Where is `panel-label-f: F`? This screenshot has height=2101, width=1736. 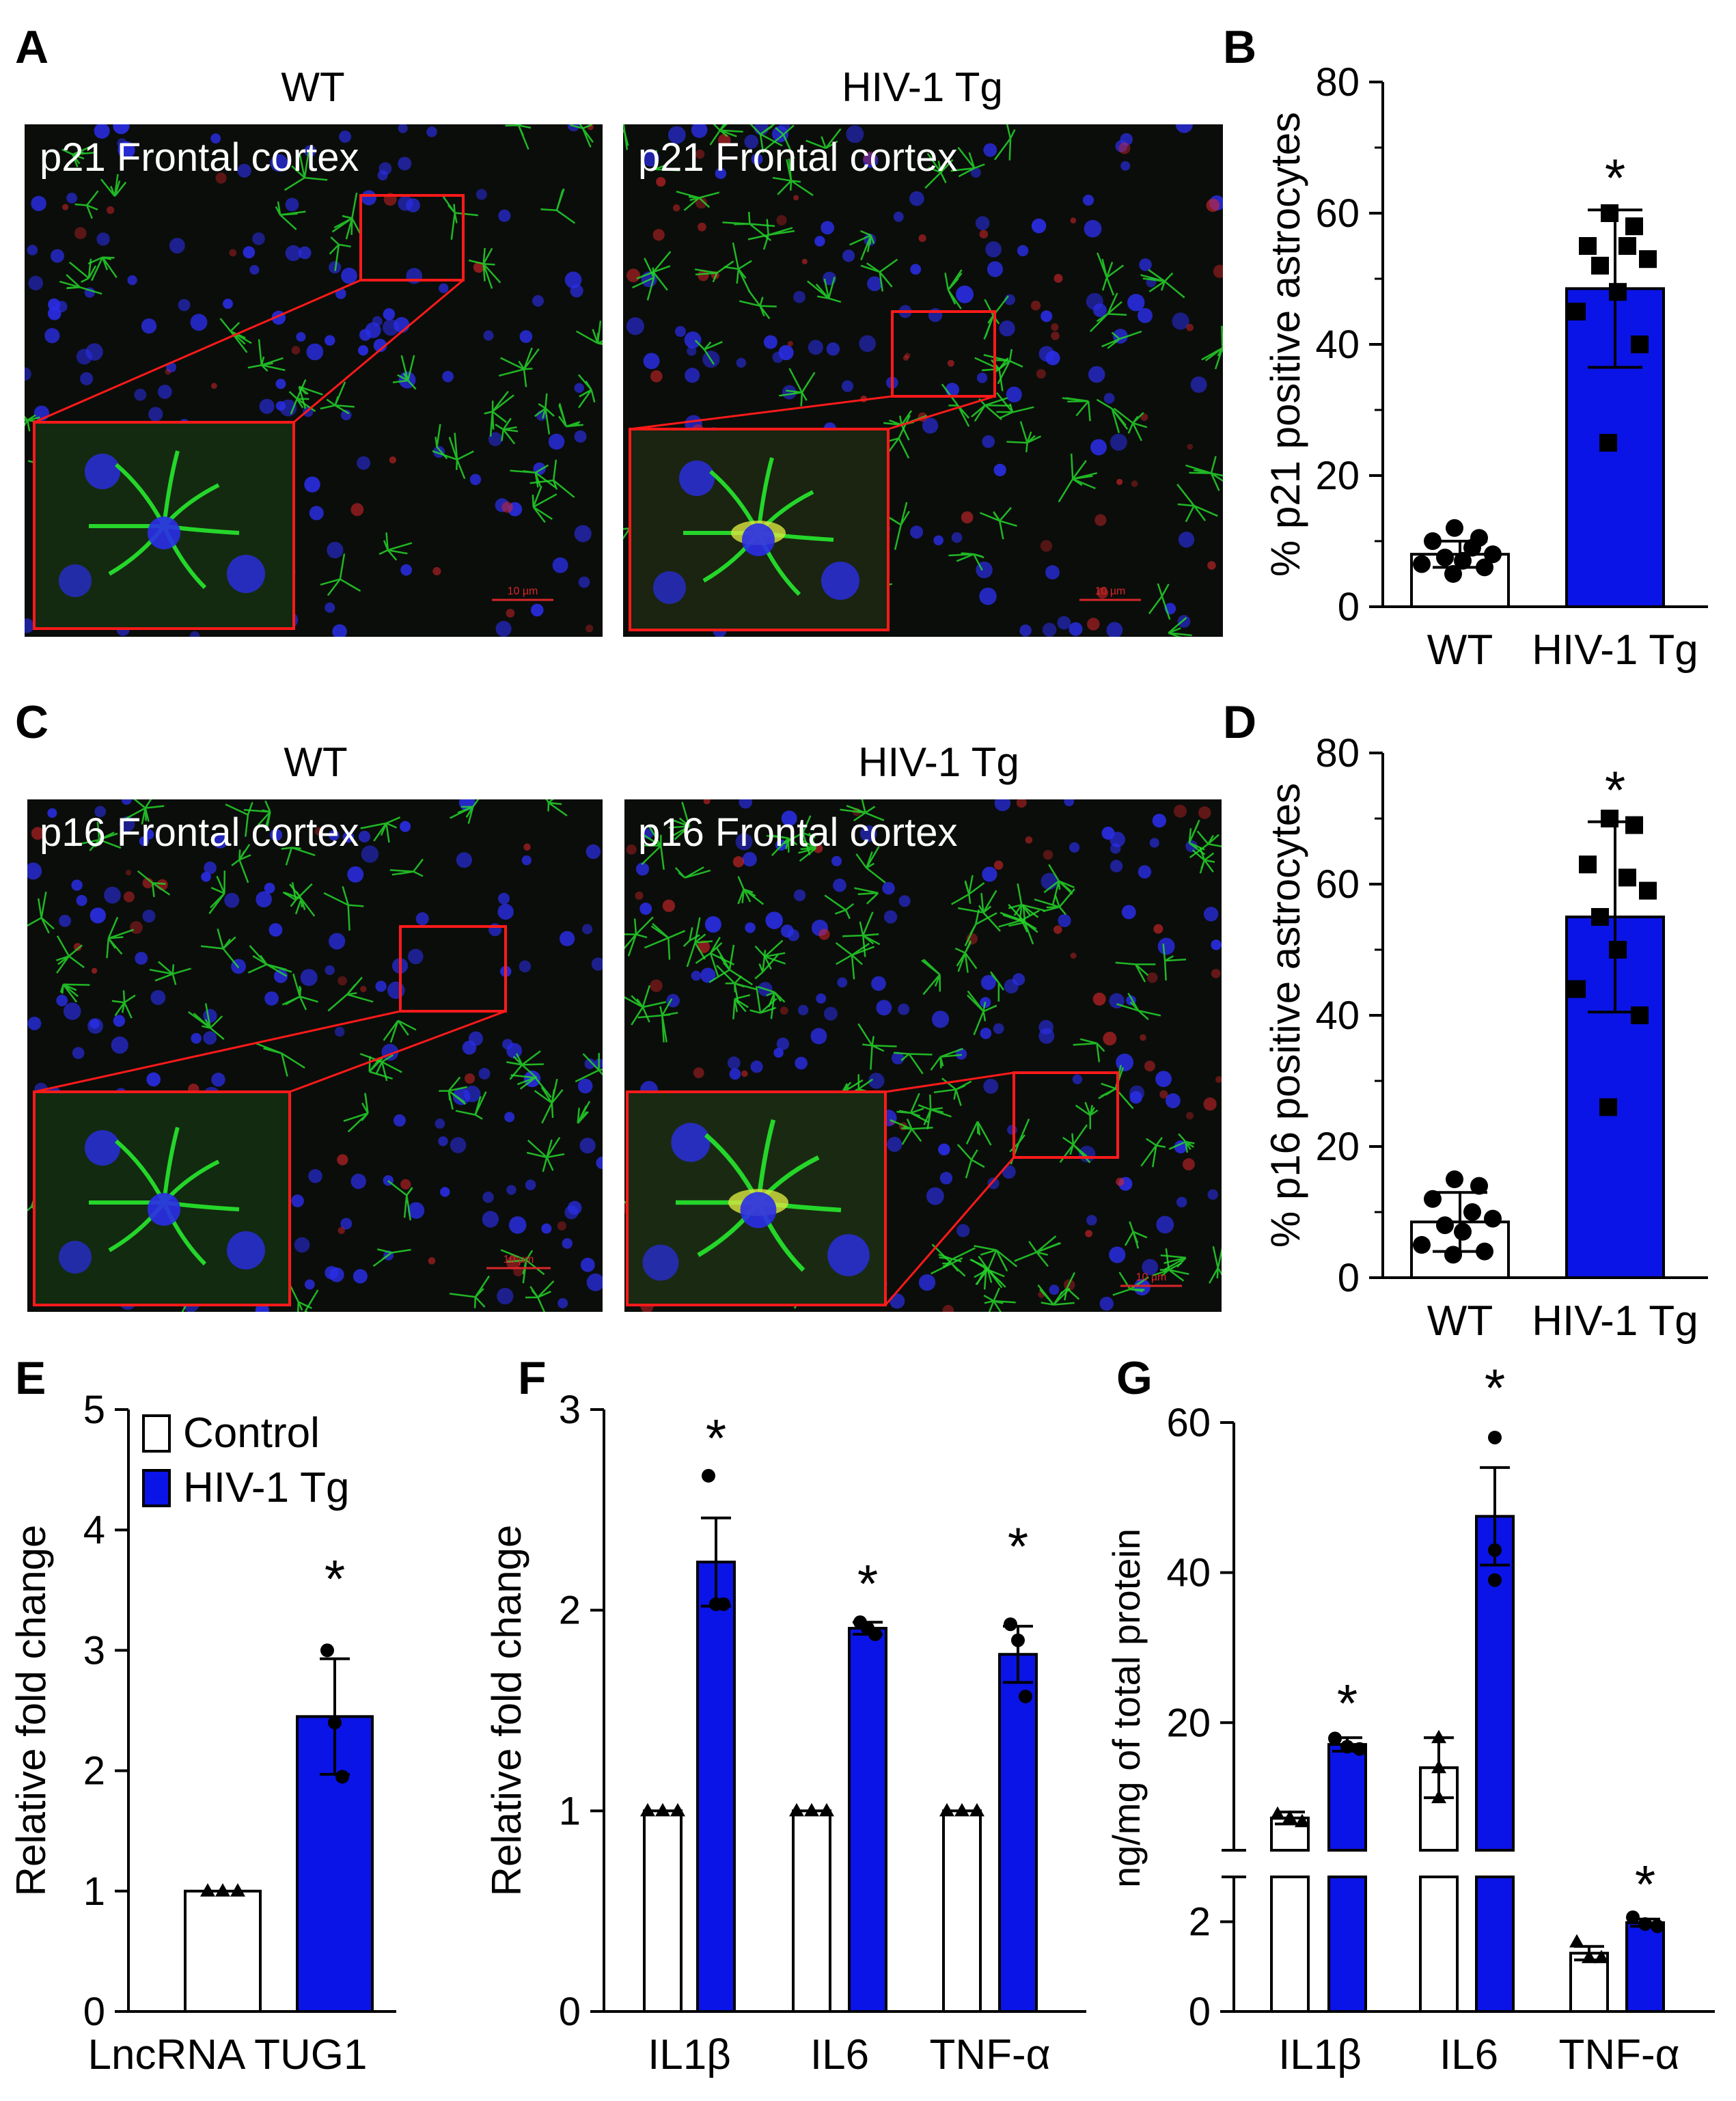 panel-label-f: F is located at coordinates (532, 1378).